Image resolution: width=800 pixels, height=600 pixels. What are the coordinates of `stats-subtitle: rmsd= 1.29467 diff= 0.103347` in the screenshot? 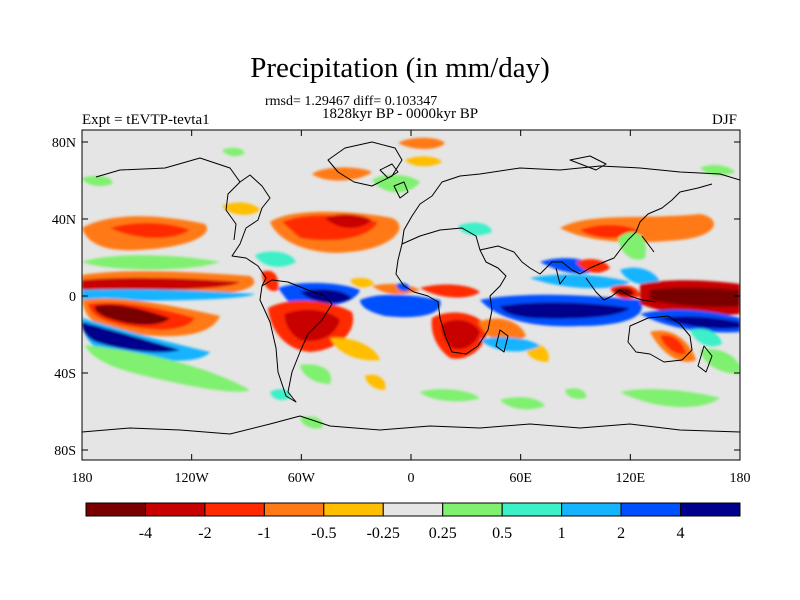 It's located at (351, 101).